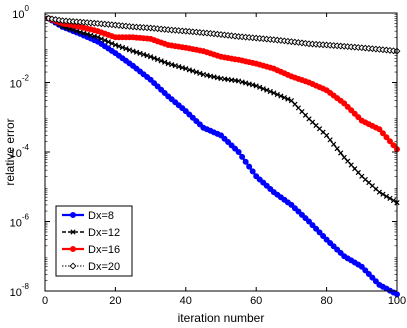 This screenshot has width=407, height=328. Describe the element at coordinates (397, 301) in the screenshot. I see `x-tick-label: 100` at that location.